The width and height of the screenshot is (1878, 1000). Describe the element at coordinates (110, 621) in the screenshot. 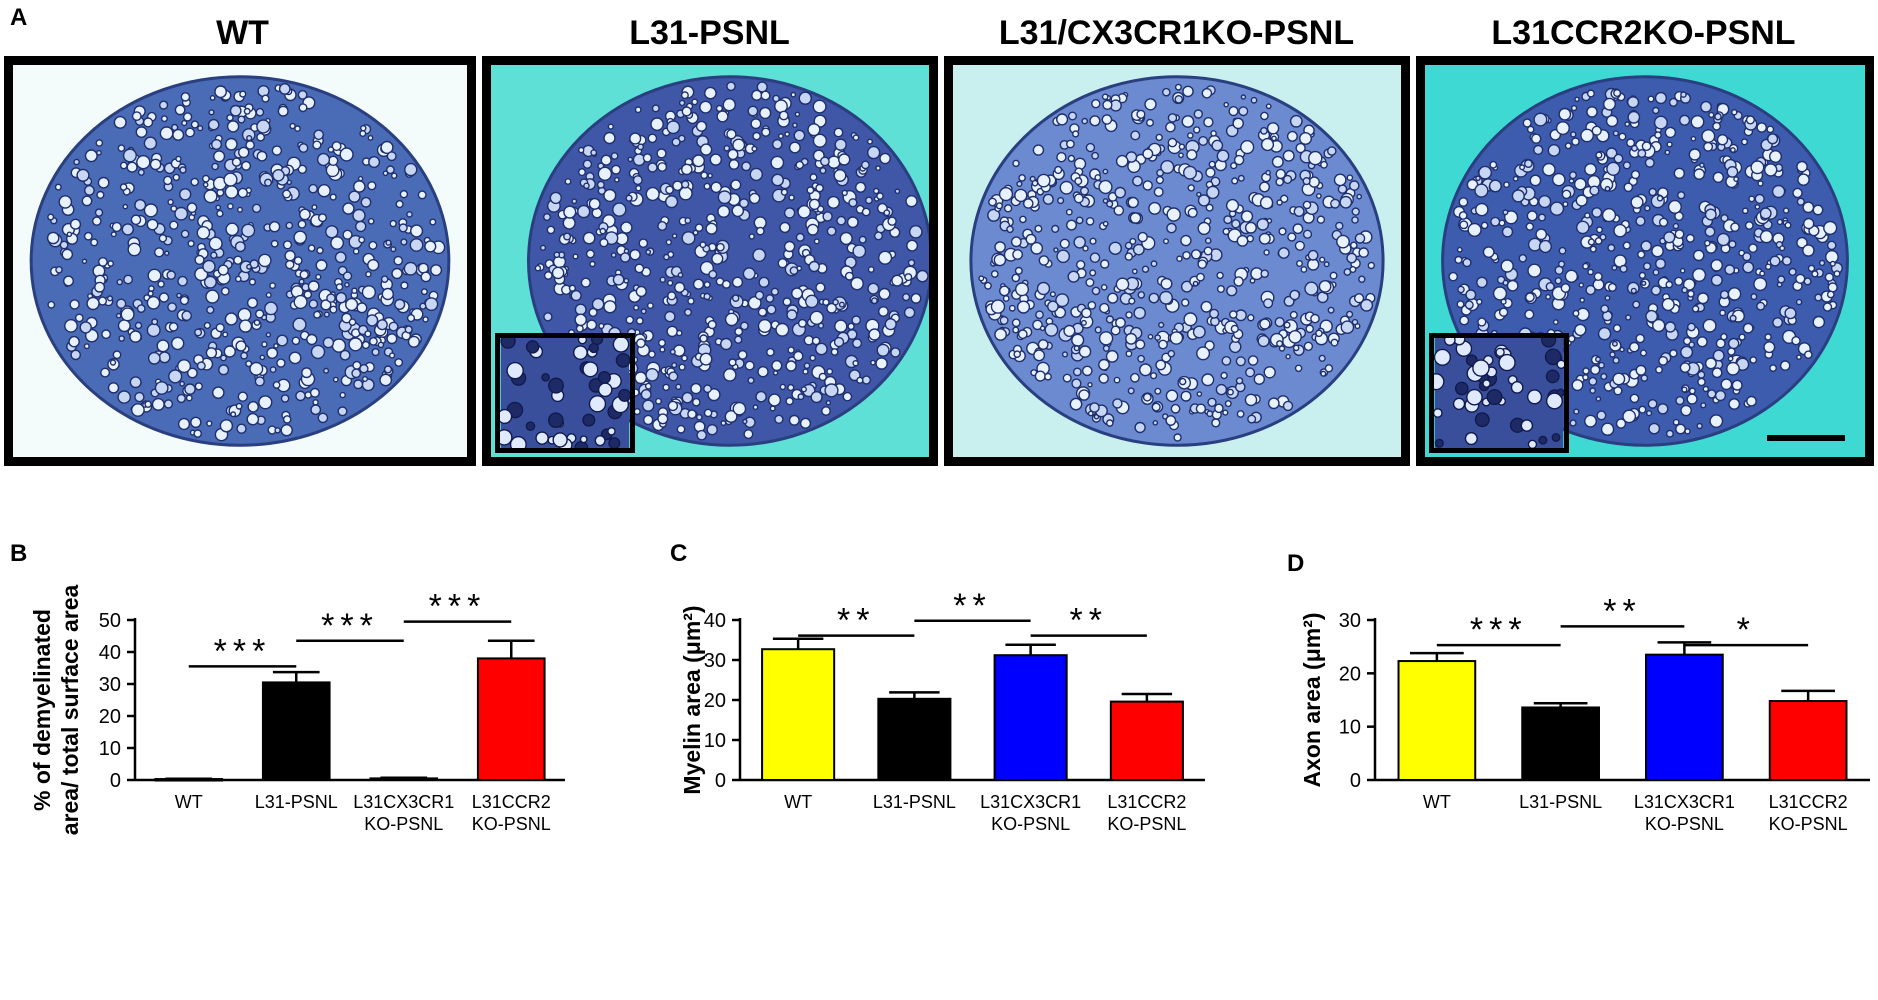

I see `y-tick-label: 50` at that location.